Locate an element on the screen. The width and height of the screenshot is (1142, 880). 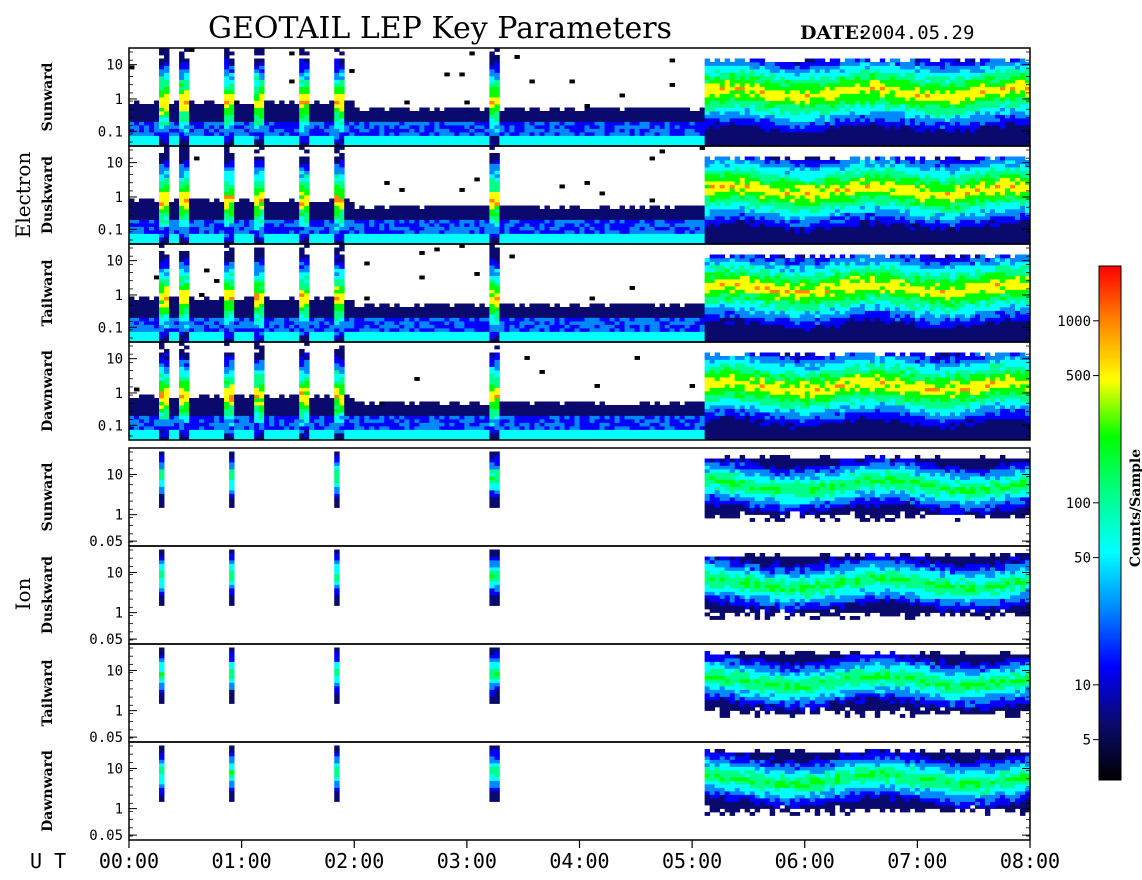
x-tick-label: 08:00 is located at coordinates (1030, 861).